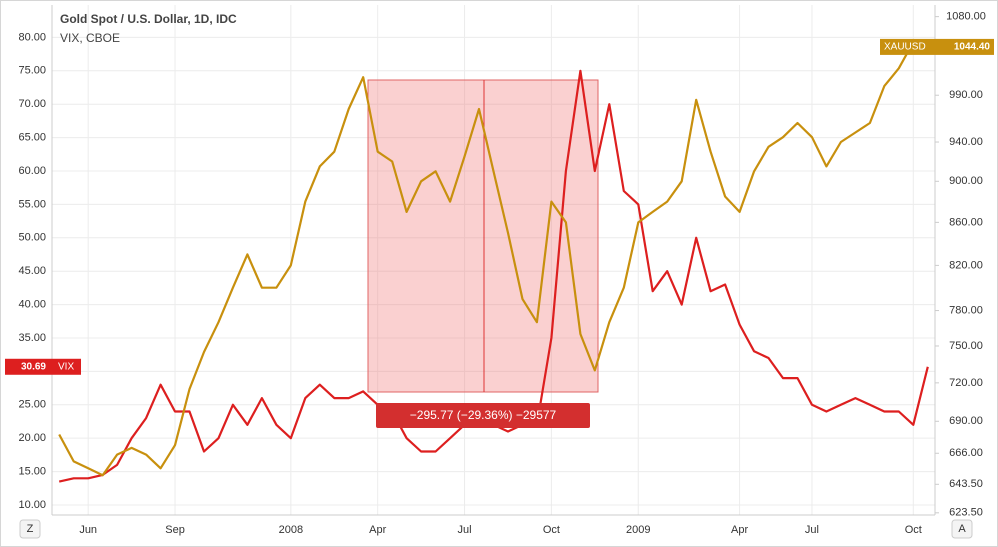 This screenshot has height=547, width=998. Describe the element at coordinates (966, 95) in the screenshot. I see `y2-tick-label: 990.00` at that location.